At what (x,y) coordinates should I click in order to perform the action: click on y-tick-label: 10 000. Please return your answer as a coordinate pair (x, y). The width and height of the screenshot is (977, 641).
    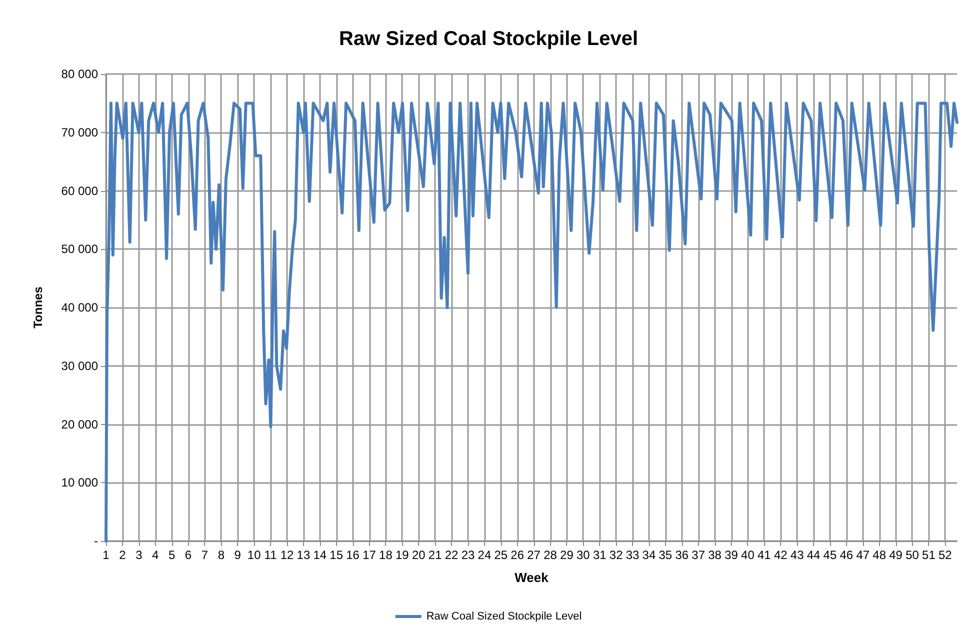
    Looking at the image, I should click on (79, 483).